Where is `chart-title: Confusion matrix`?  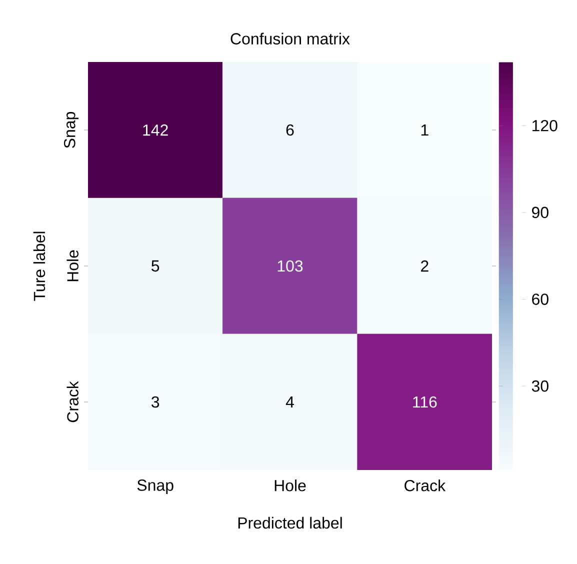
chart-title: Confusion matrix is located at coordinates (290, 38).